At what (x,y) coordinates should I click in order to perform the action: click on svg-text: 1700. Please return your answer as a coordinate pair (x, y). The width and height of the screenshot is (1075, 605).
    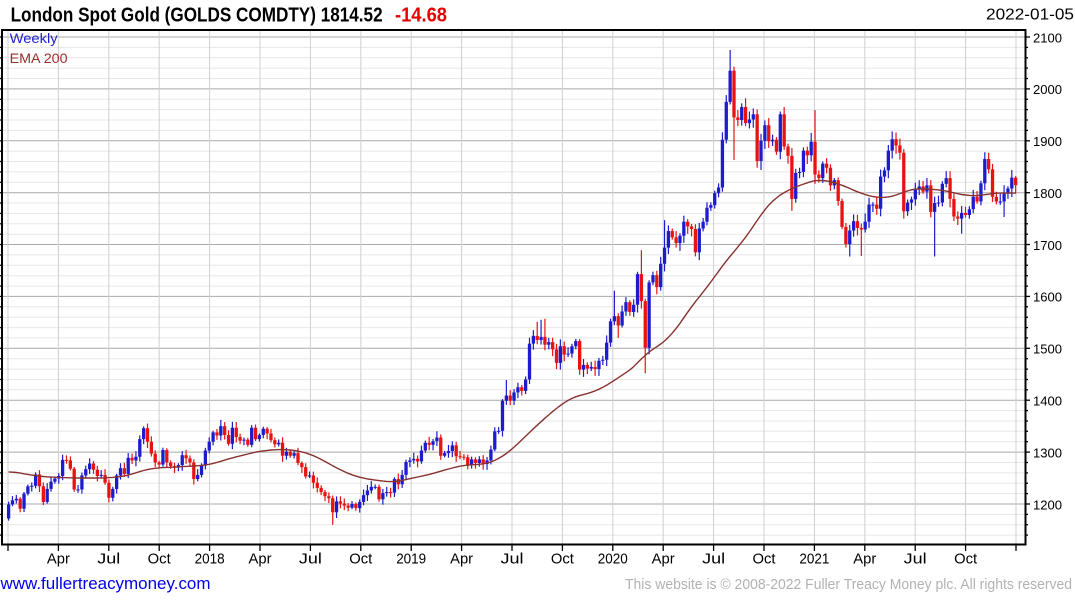
    Looking at the image, I should click on (1047, 245).